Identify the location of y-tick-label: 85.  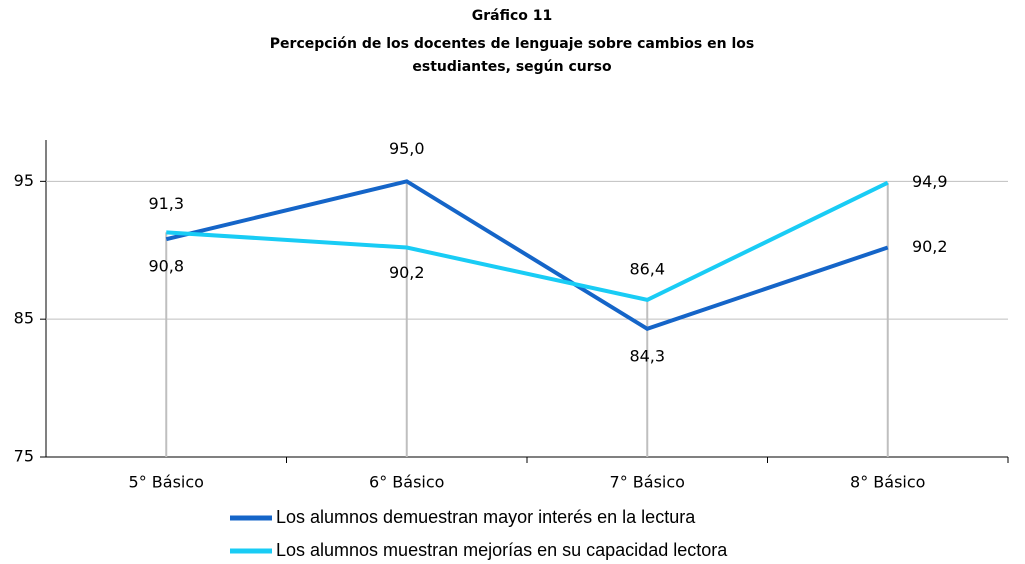
(24, 318).